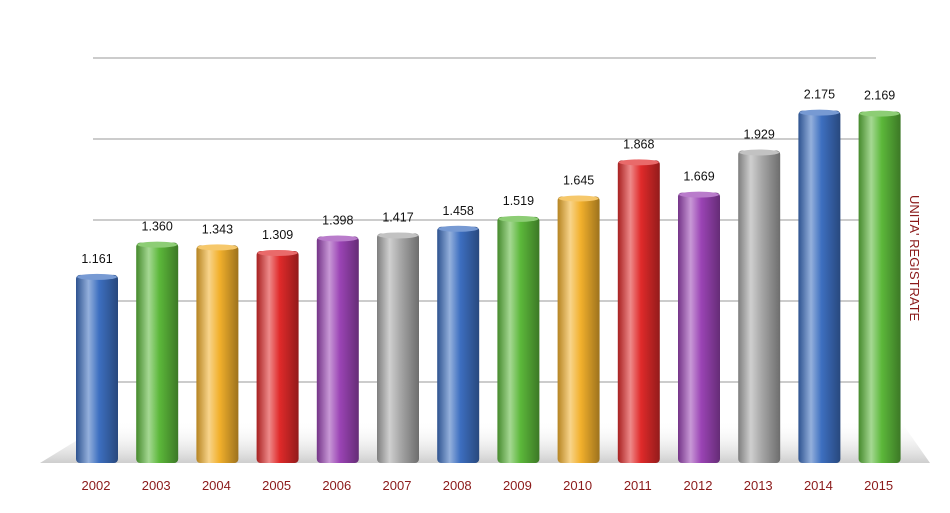 The image size is (950, 513). Describe the element at coordinates (336, 485) in the screenshot. I see `x-tick-2006: 2006` at that location.